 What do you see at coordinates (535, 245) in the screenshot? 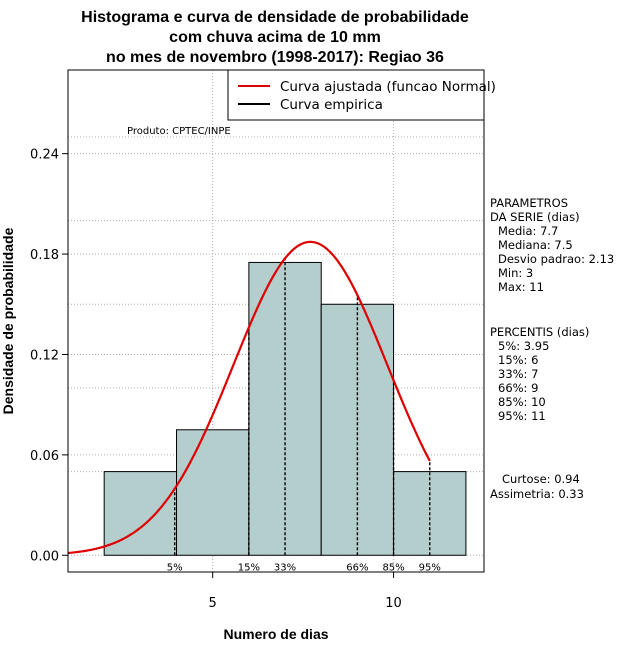
I see `parametros-item-mediana: Mediana: 7.5` at bounding box center [535, 245].